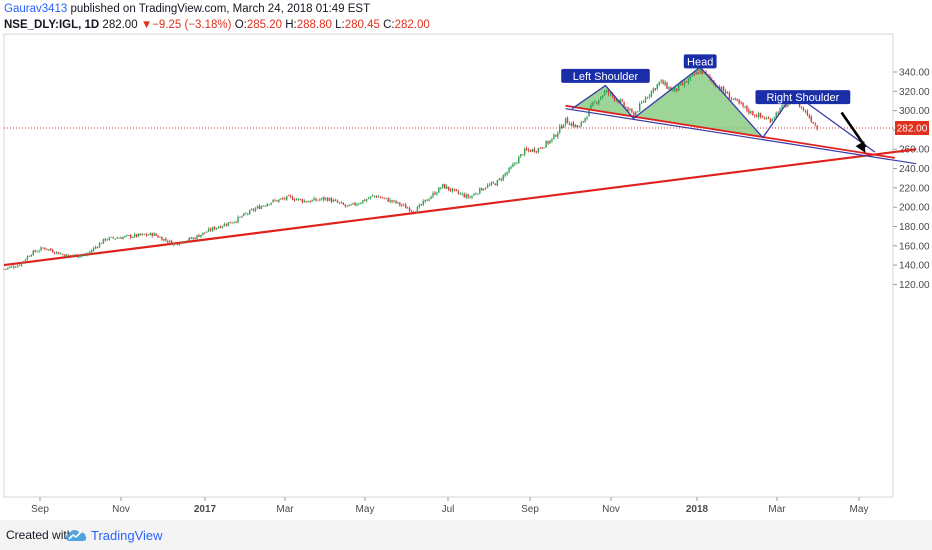 The width and height of the screenshot is (932, 550). Describe the element at coordinates (914, 246) in the screenshot. I see `y-tick-label: 160.00` at that location.